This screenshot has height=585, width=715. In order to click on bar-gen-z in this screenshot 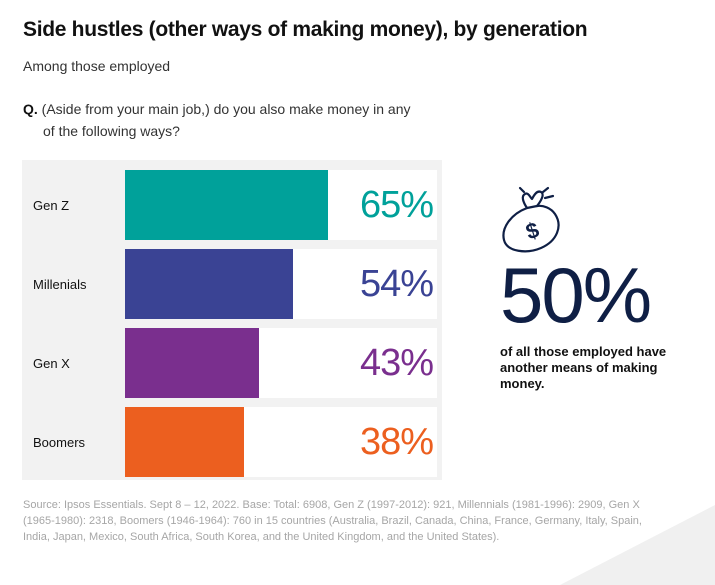, I will do `click(226, 205)`.